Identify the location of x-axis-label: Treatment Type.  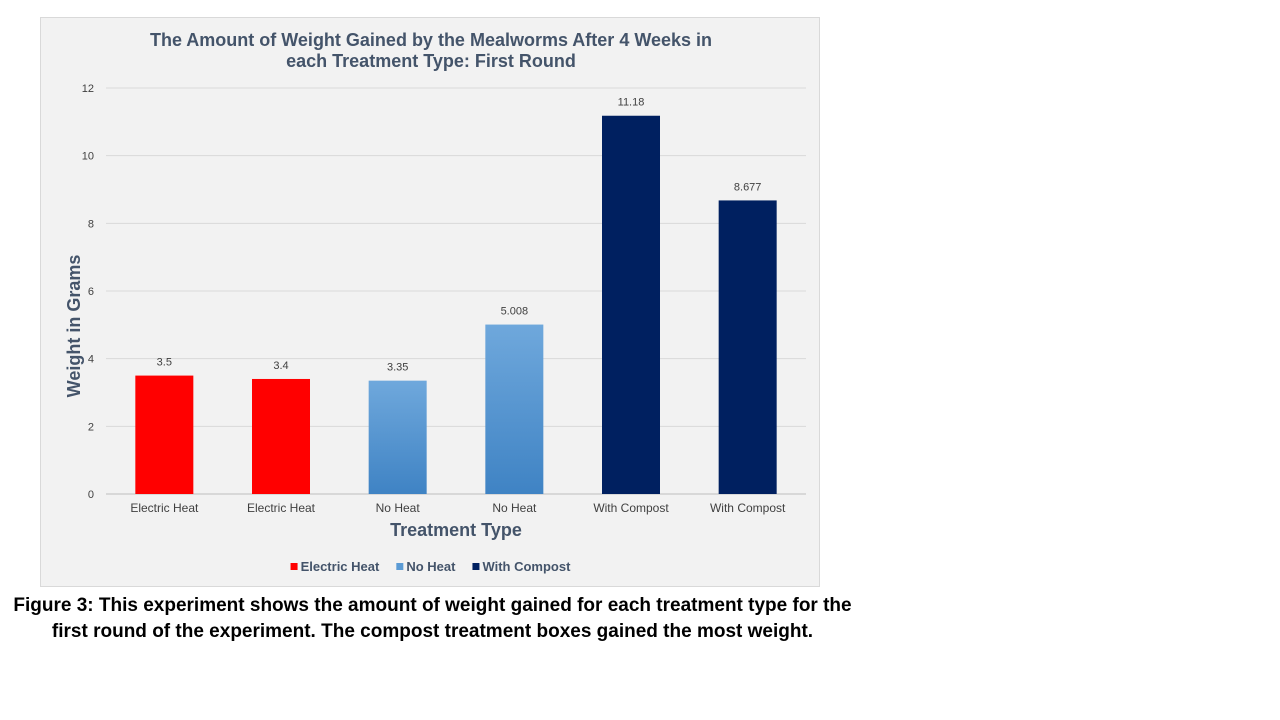
(456, 530).